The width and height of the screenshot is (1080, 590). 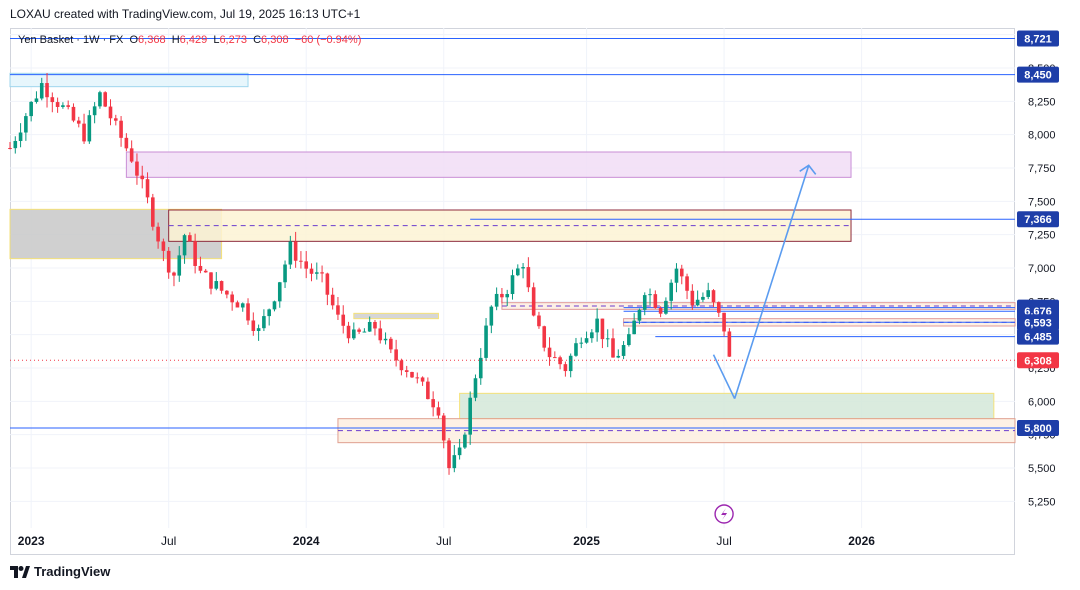 What do you see at coordinates (306, 541) in the screenshot?
I see `x-tick-label: 2024` at bounding box center [306, 541].